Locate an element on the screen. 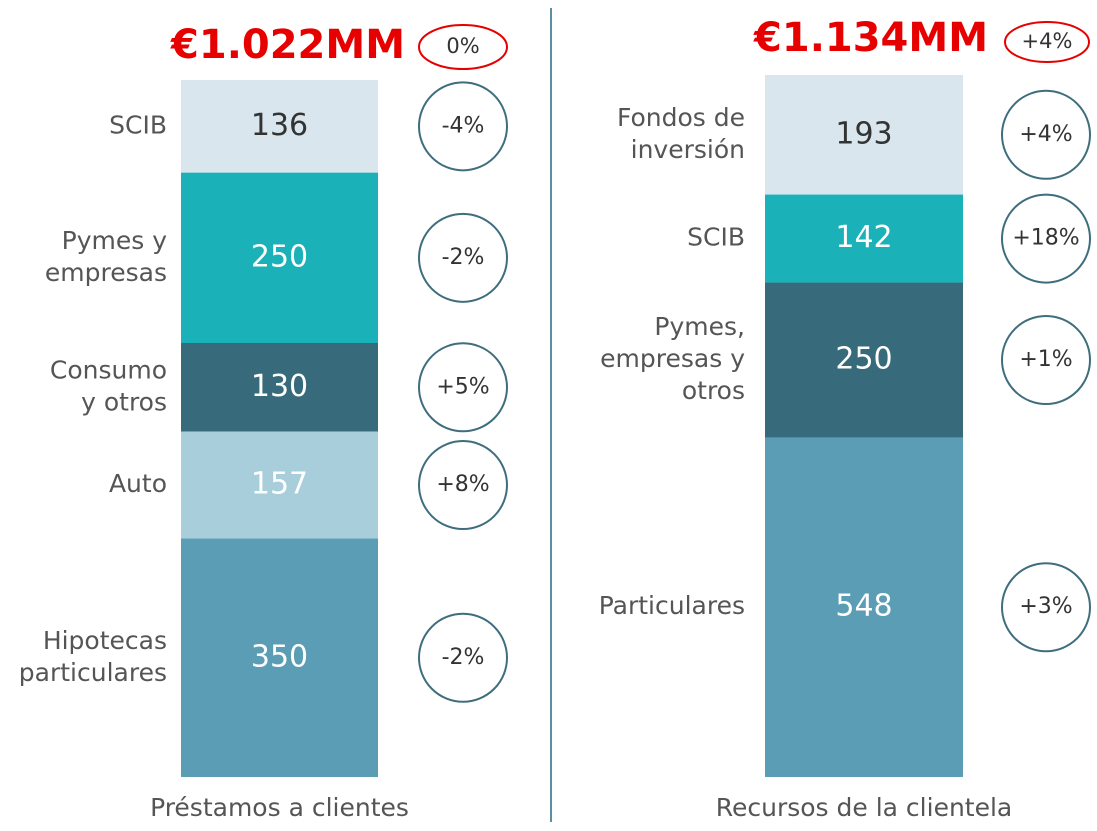 The width and height of the screenshot is (1097, 831). segment-label: empresas is located at coordinates (106, 272).